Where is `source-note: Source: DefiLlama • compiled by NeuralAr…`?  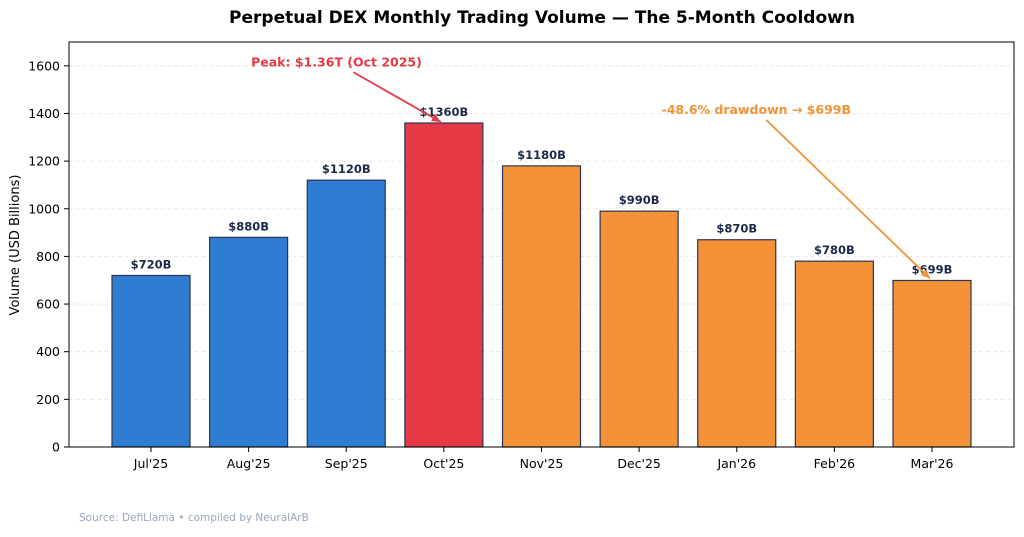 source-note: Source: DefiLlama • compiled by NeuralAr… is located at coordinates (194, 518).